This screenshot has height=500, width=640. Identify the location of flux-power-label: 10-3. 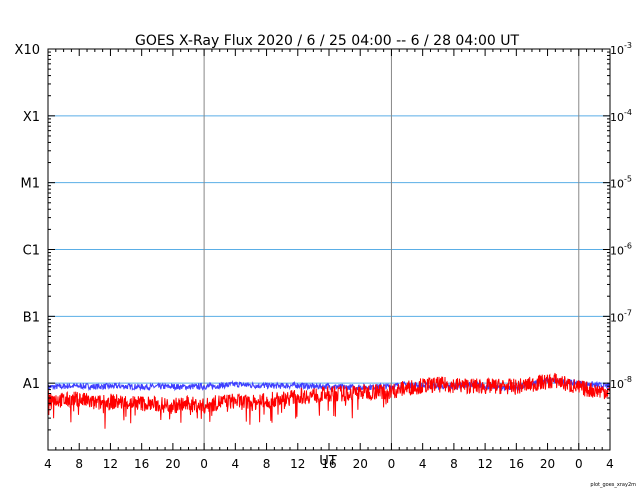
(621, 49).